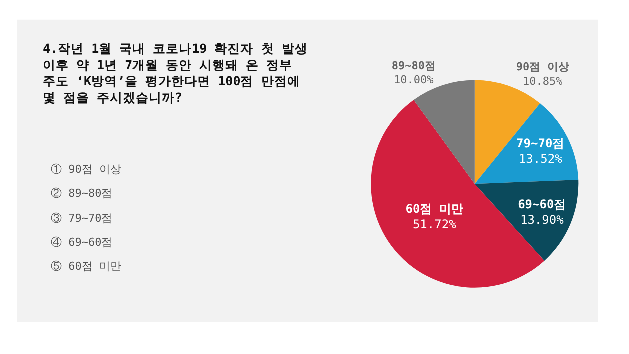 The image size is (629, 354). I want to click on text: ⑤ 60점 미만, so click(86, 266).